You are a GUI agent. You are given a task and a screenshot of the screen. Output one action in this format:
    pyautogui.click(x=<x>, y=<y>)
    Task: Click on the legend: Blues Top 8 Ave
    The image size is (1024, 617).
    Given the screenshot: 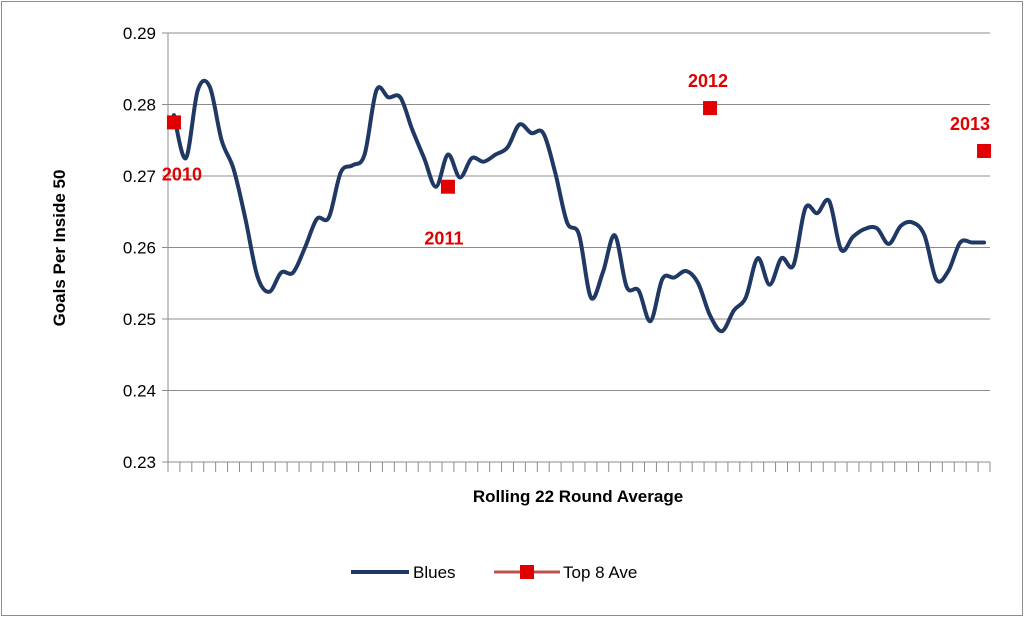 What is the action you would take?
    pyautogui.click(x=494, y=572)
    